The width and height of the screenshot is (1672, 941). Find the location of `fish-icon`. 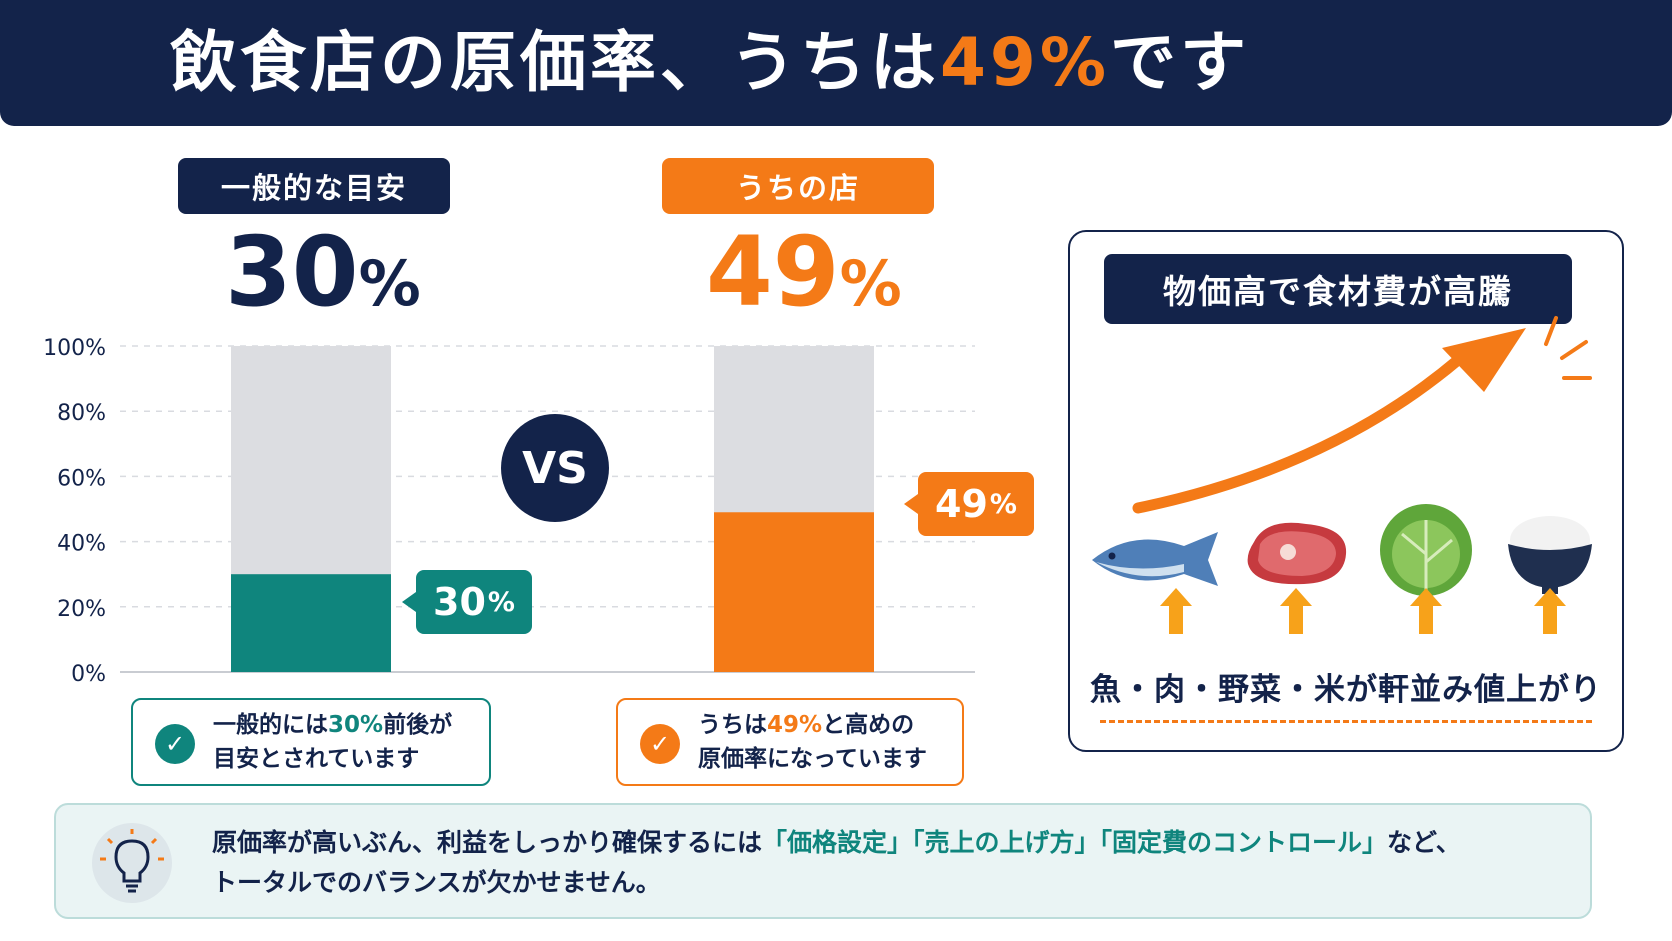

fish-icon is located at coordinates (1155, 559).